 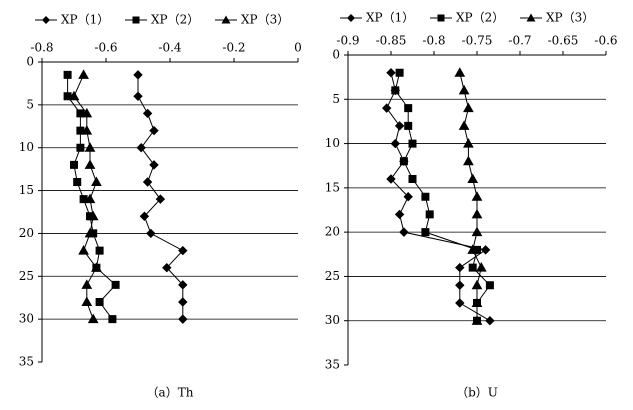 I want to click on legend-label: XP（1）, so click(x=85, y=20).